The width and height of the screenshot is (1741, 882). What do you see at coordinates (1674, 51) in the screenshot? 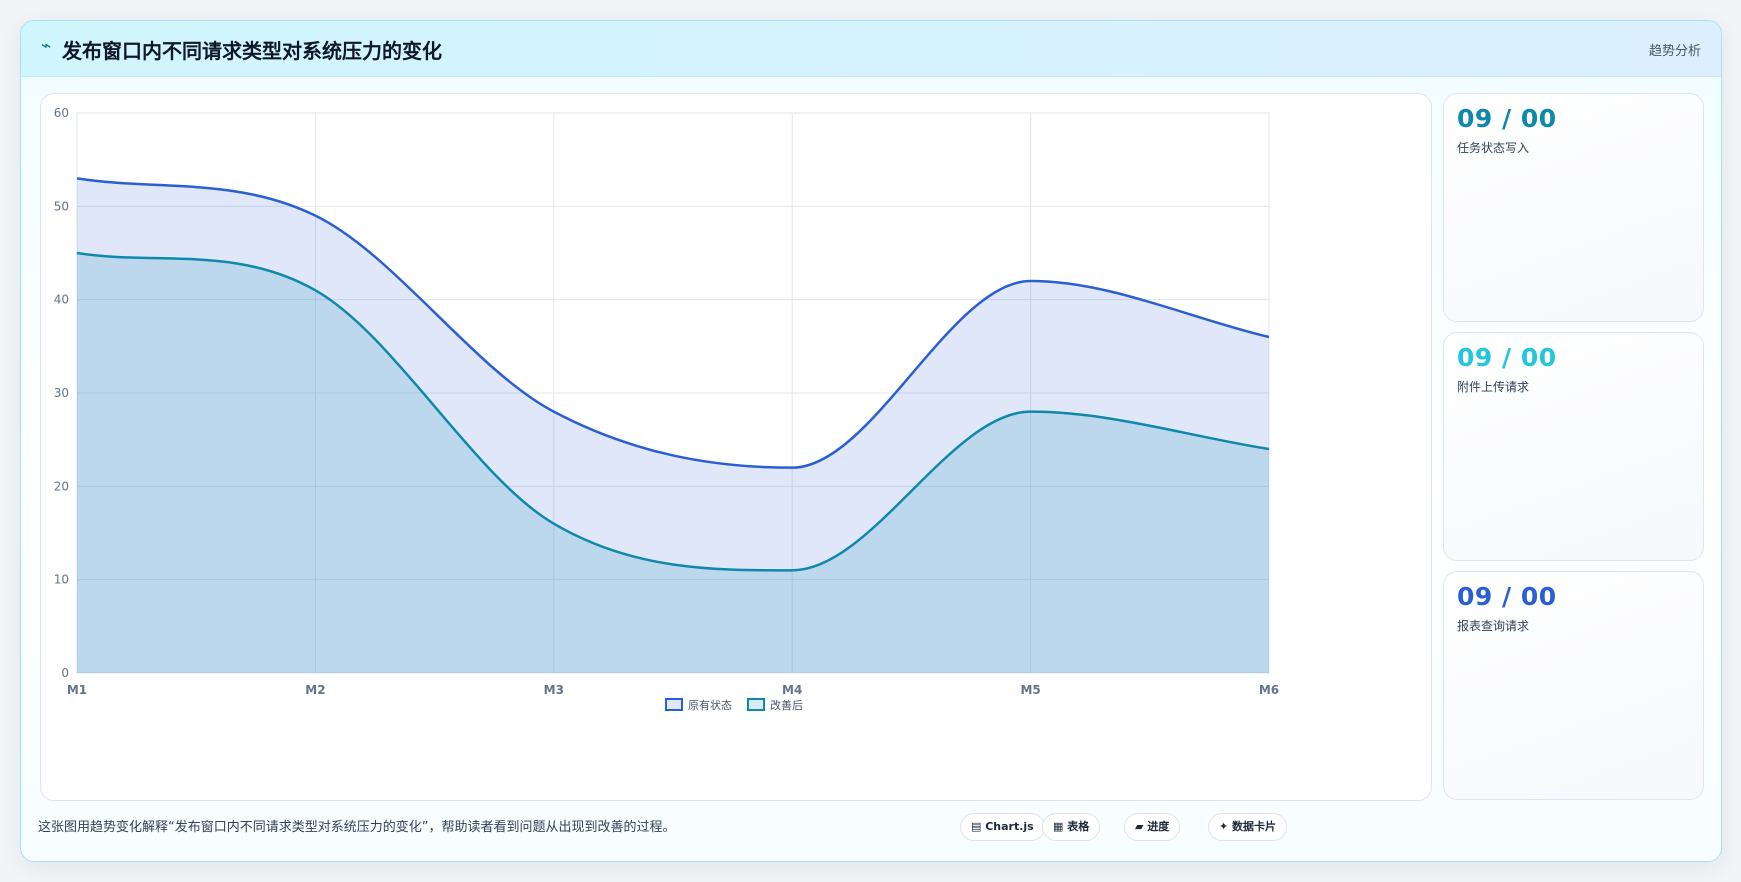
I see `trend-analysis-tag: 趋势分析` at bounding box center [1674, 51].